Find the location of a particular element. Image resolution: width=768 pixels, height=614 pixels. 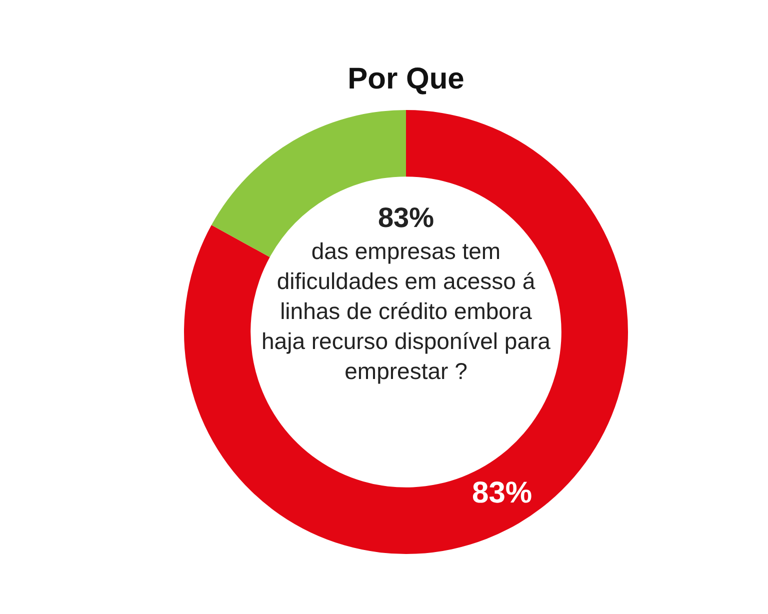

chart-title: Por Que is located at coordinates (406, 79).